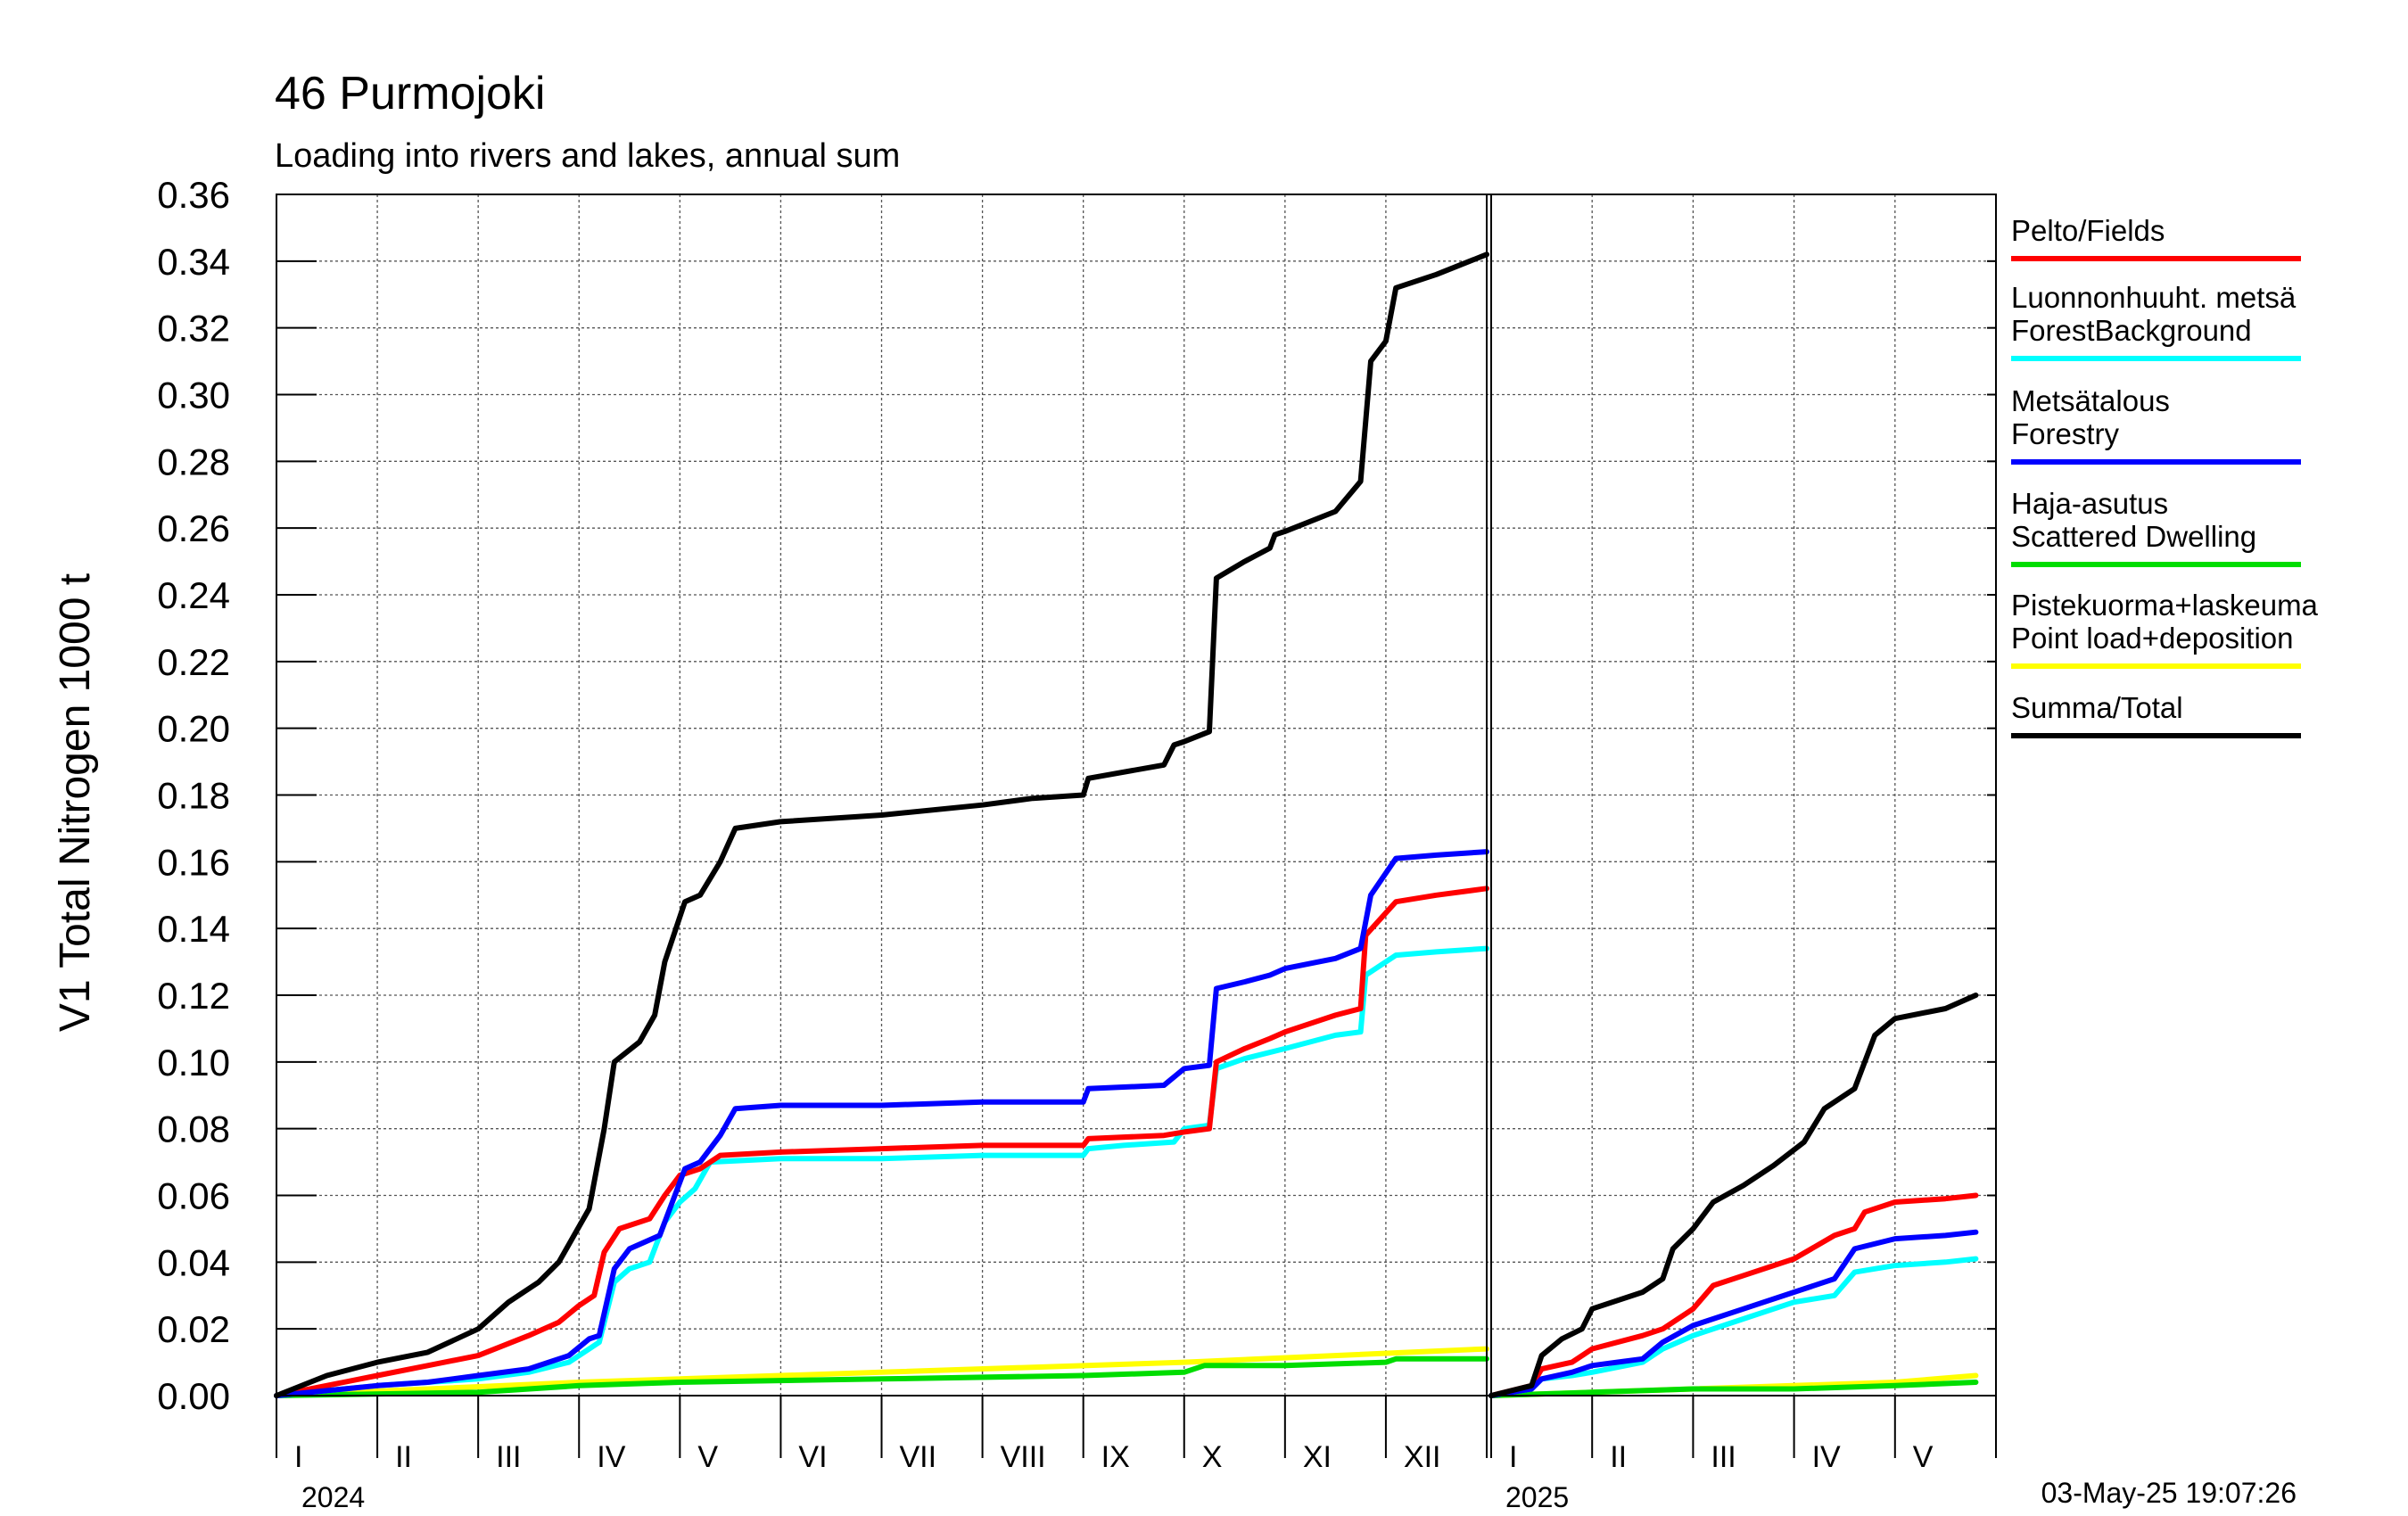  I want to click on y-tick-label: 0.26, so click(193, 528).